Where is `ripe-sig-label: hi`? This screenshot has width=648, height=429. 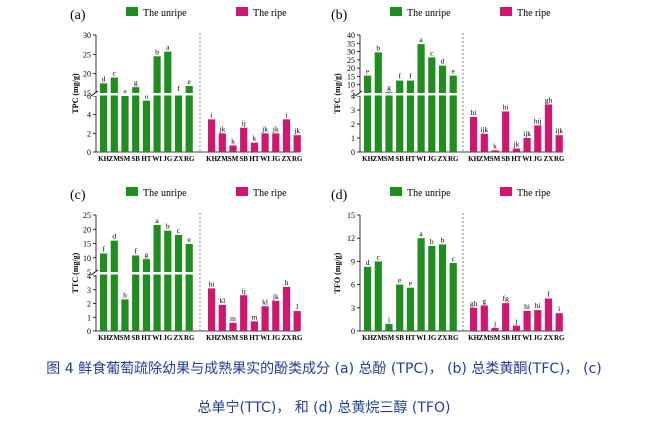
ripe-sig-label: hi is located at coordinates (474, 112).